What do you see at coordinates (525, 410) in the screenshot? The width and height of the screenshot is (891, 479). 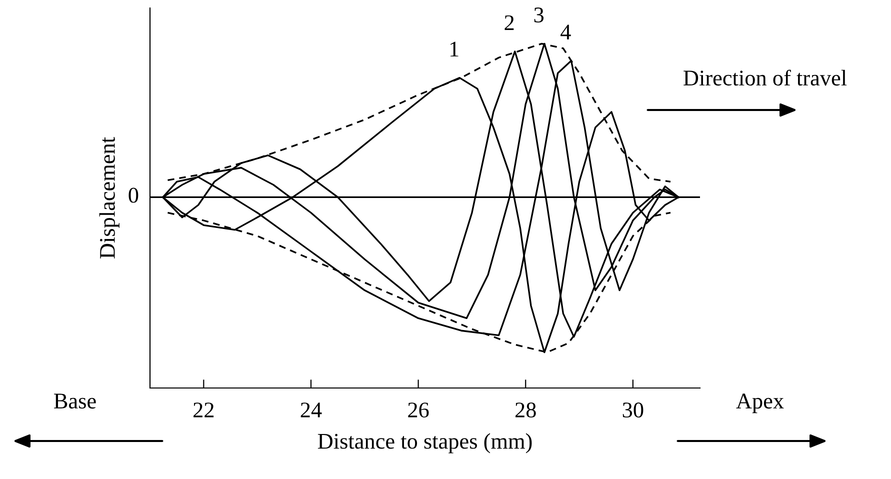 I see `x-tick-label: 28` at bounding box center [525, 410].